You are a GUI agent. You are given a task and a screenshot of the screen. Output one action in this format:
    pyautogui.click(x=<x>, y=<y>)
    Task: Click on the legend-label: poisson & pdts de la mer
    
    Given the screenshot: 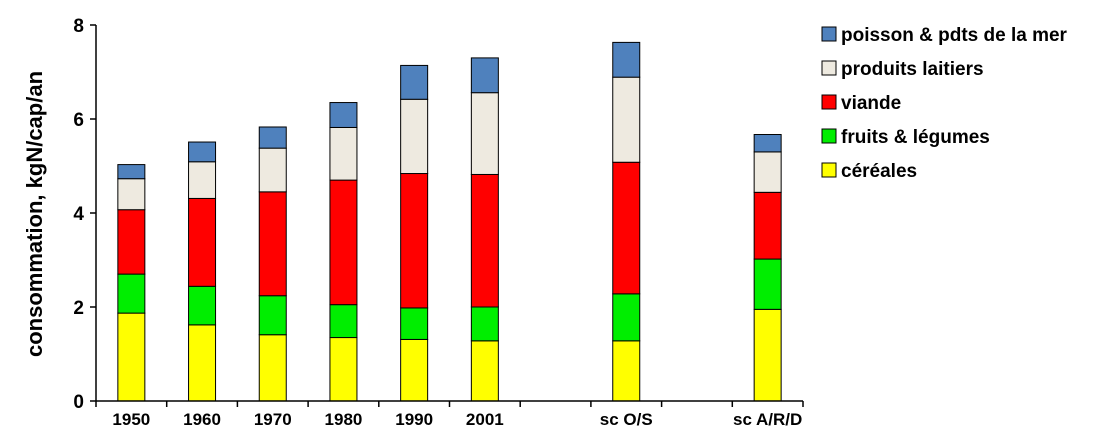 What is the action you would take?
    pyautogui.click(x=954, y=35)
    